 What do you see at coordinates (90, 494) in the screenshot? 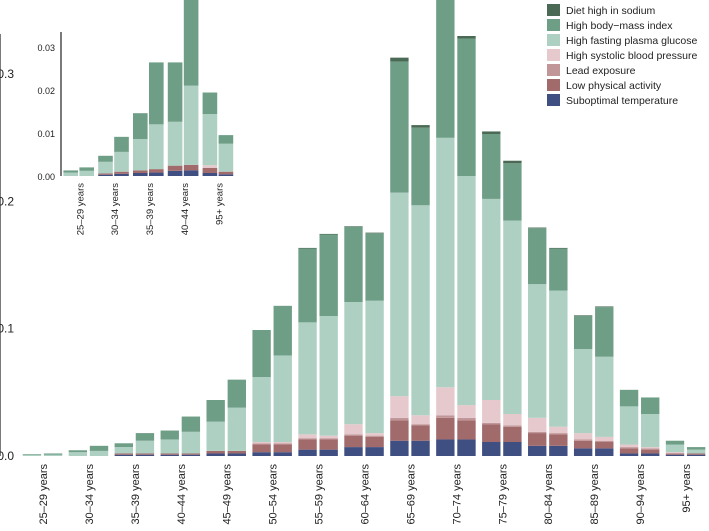
I see `main-x-tick-label: 30–34 years` at bounding box center [90, 494].